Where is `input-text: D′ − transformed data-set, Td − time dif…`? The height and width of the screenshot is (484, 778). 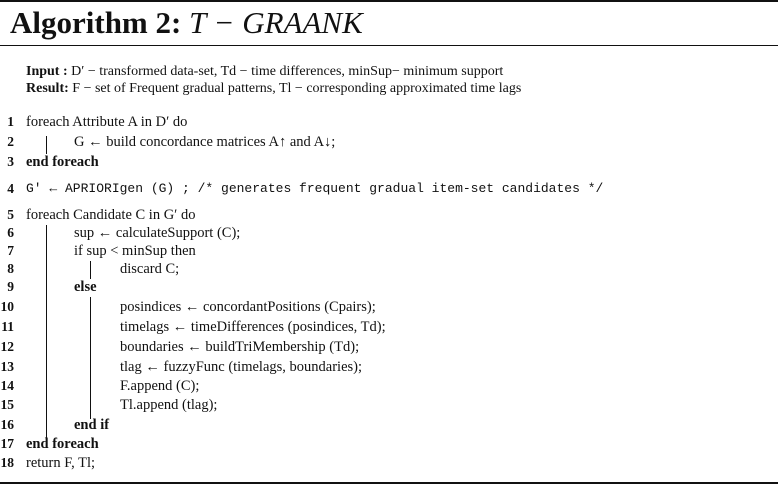 input-text: D′ − transformed data-set, Td − time dif… is located at coordinates (287, 71).